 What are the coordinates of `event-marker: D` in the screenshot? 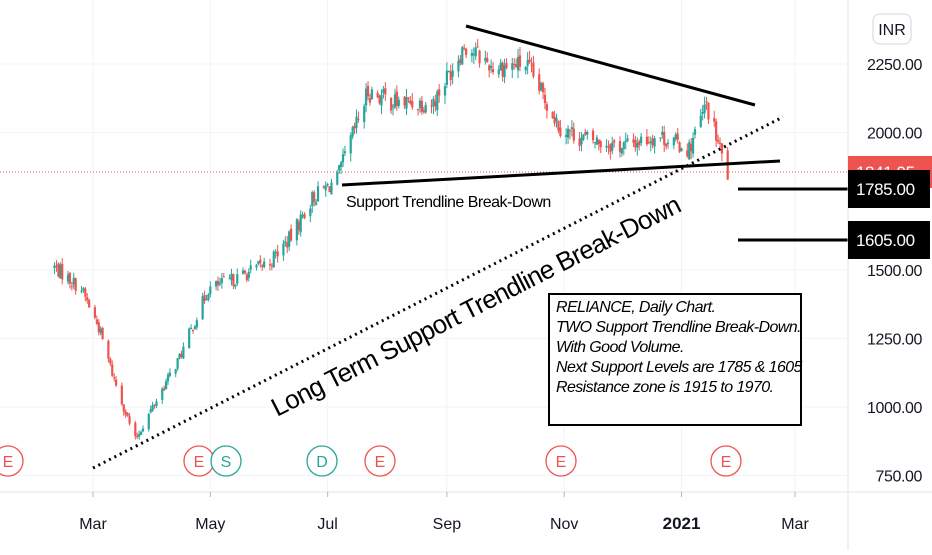 It's located at (322, 461).